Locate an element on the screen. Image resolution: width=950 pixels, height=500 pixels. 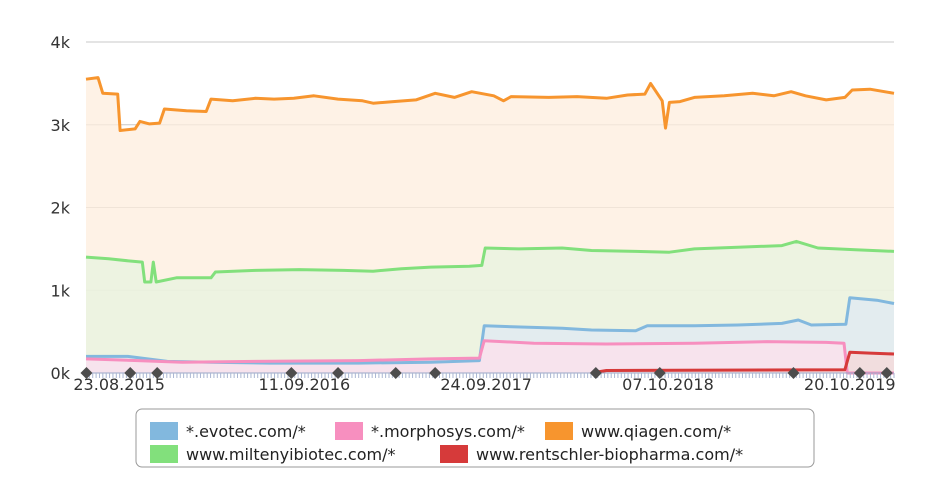
y-tick-label: 2k is located at coordinates (61, 208).